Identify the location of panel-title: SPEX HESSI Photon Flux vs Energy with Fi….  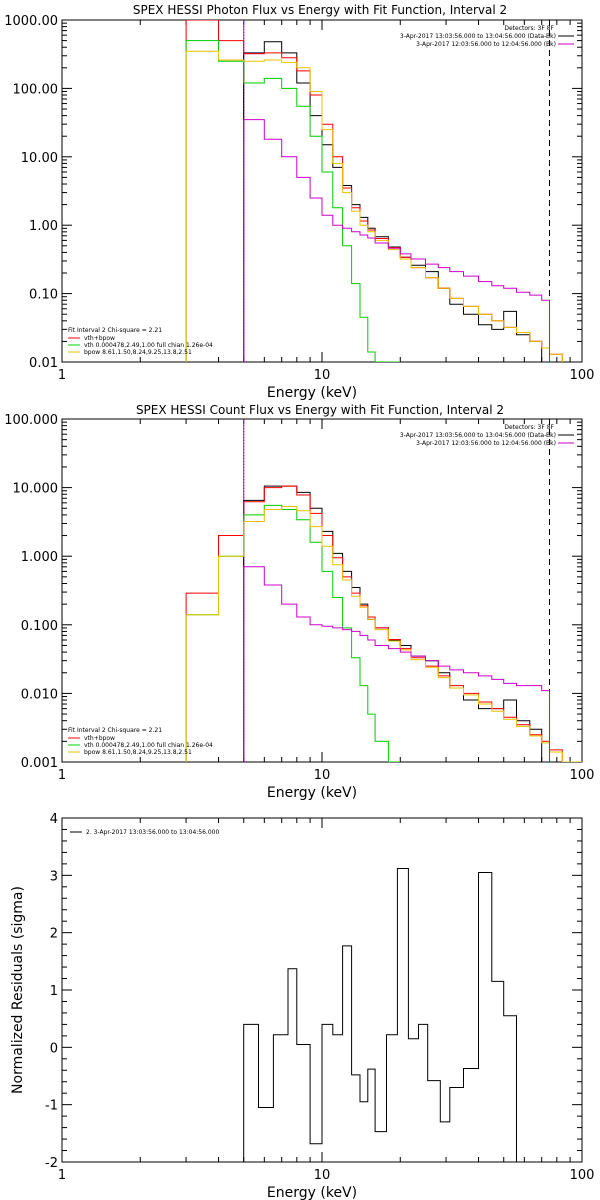
(320, 10).